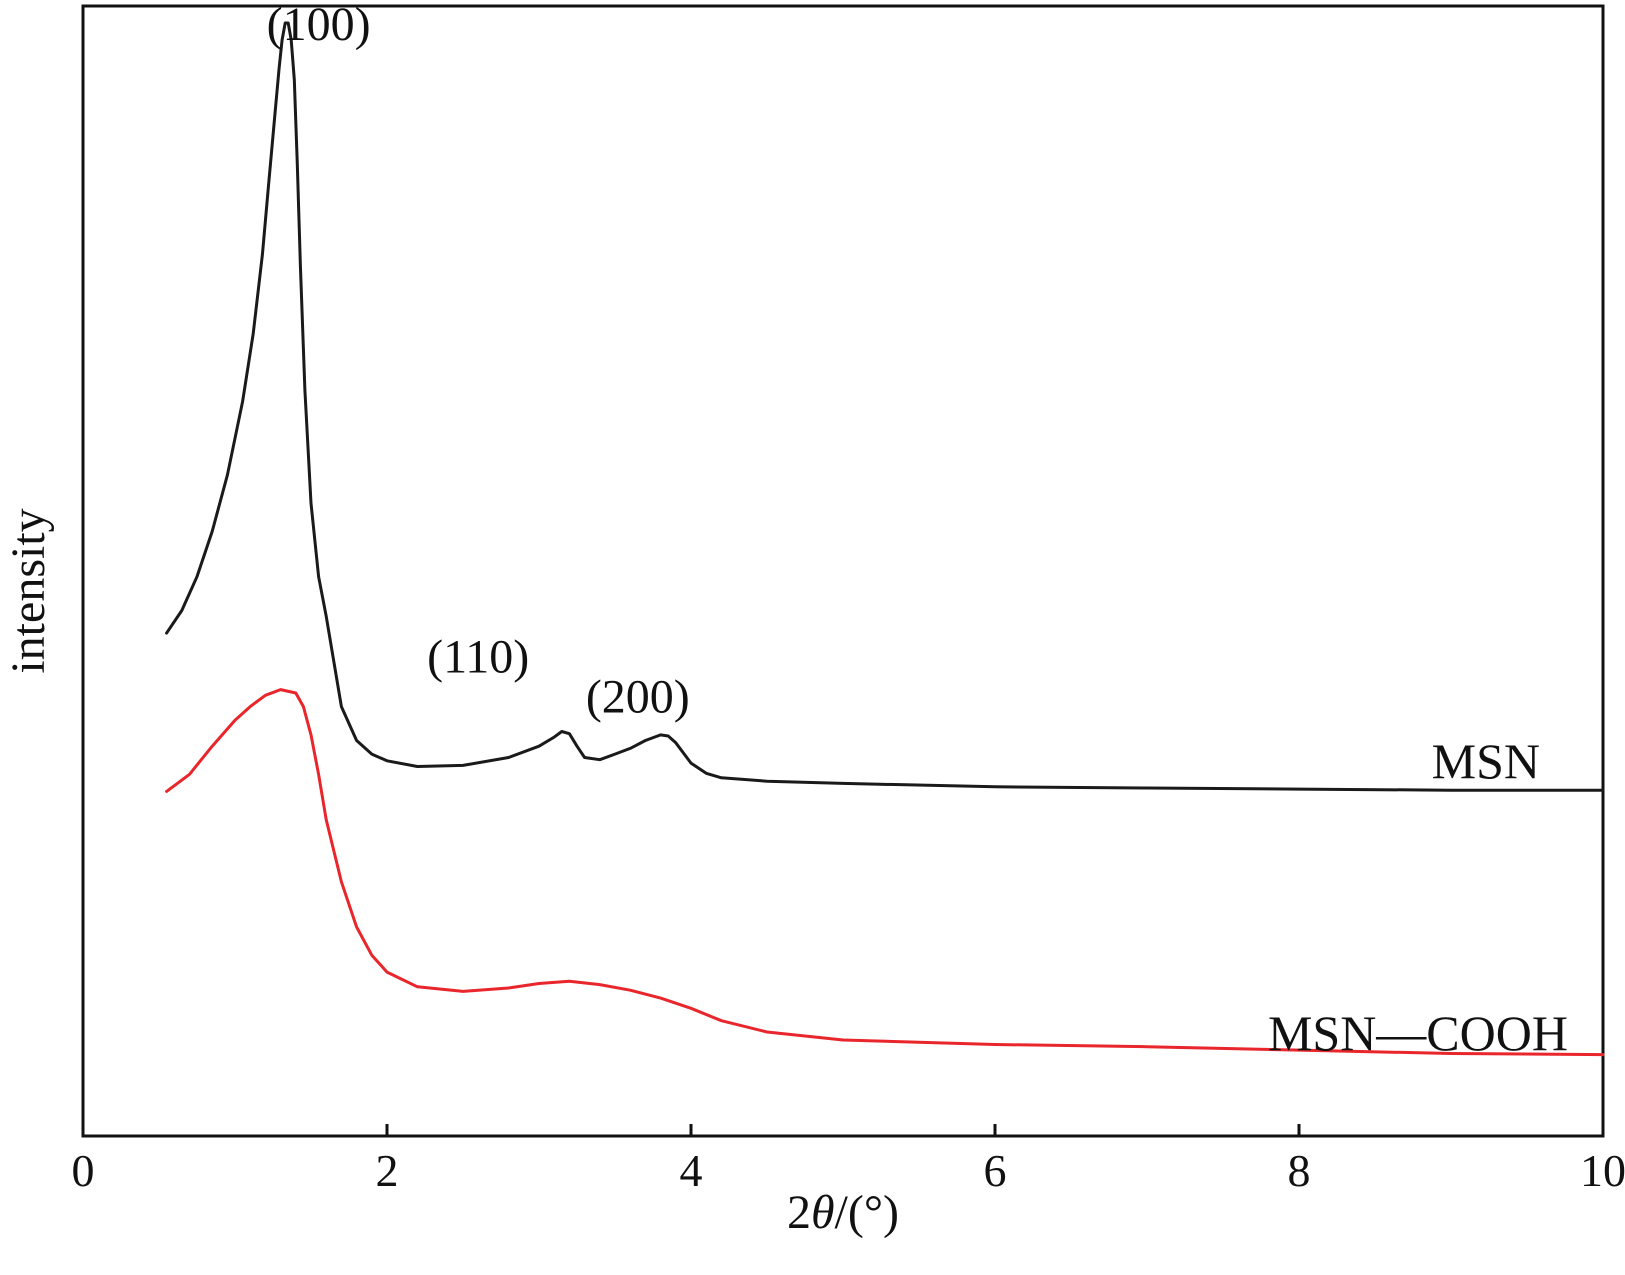  Describe the element at coordinates (28, 590) in the screenshot. I see `y-axis-title: intensity` at that location.